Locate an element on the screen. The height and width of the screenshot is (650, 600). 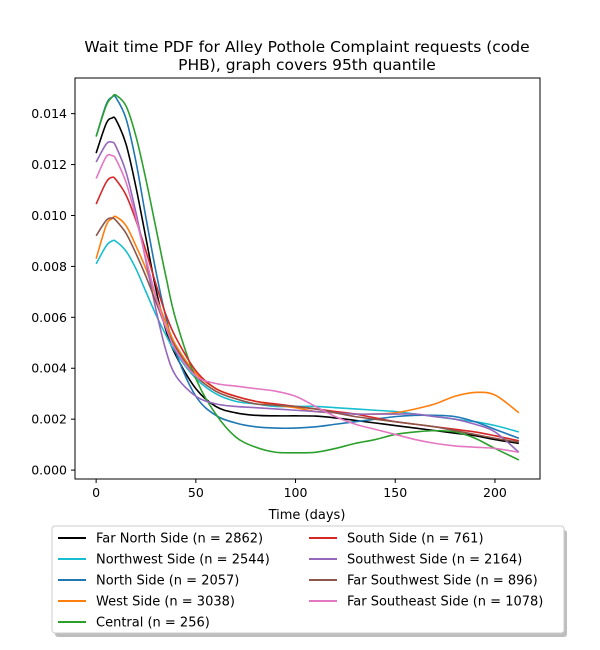
y-tick-label-2: 0.004 is located at coordinates (49, 368).